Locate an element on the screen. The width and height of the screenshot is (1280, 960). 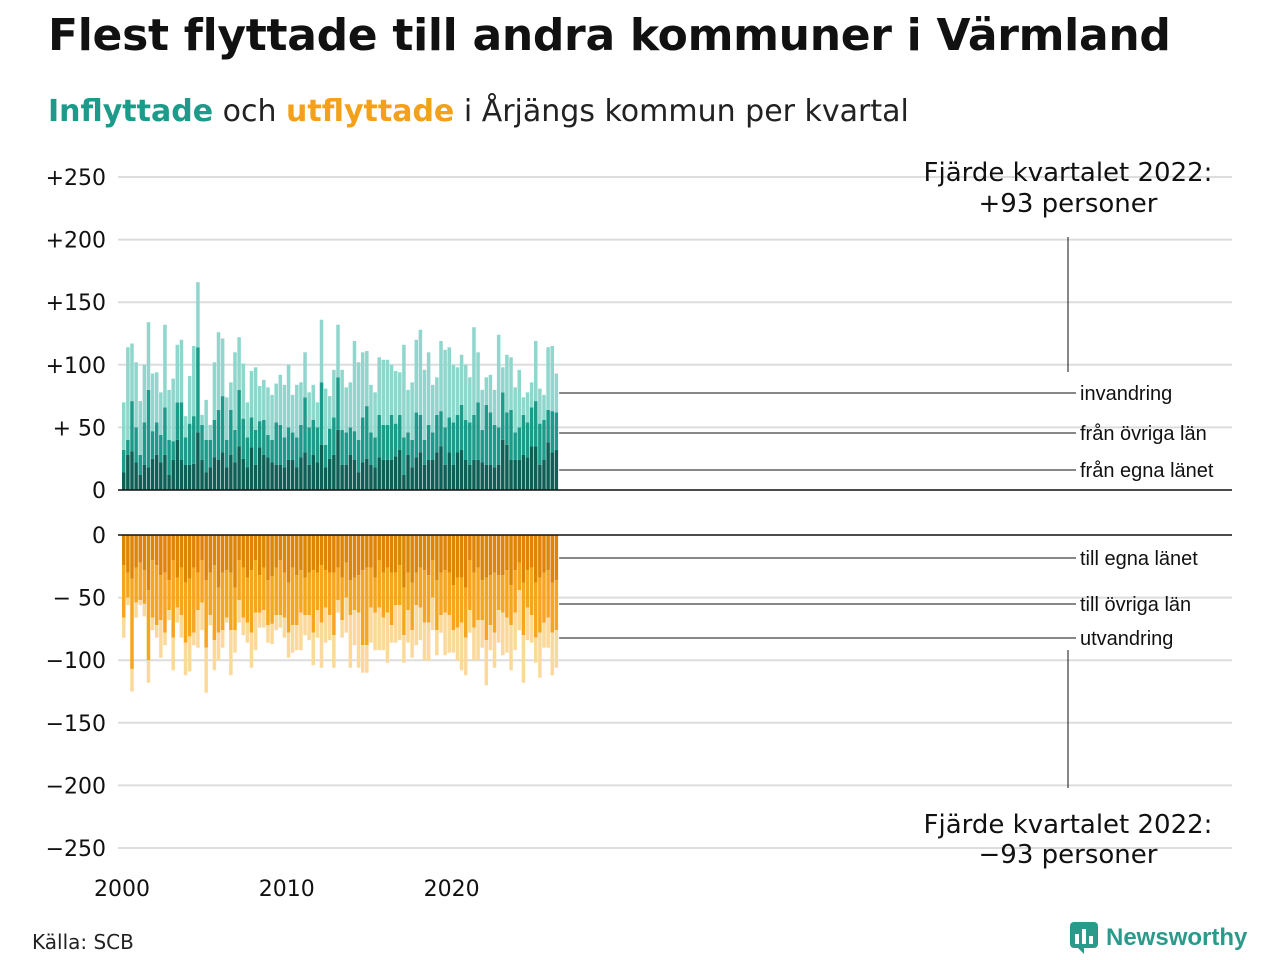
y-tick-label-bottom: − 50 is located at coordinates (79, 599).